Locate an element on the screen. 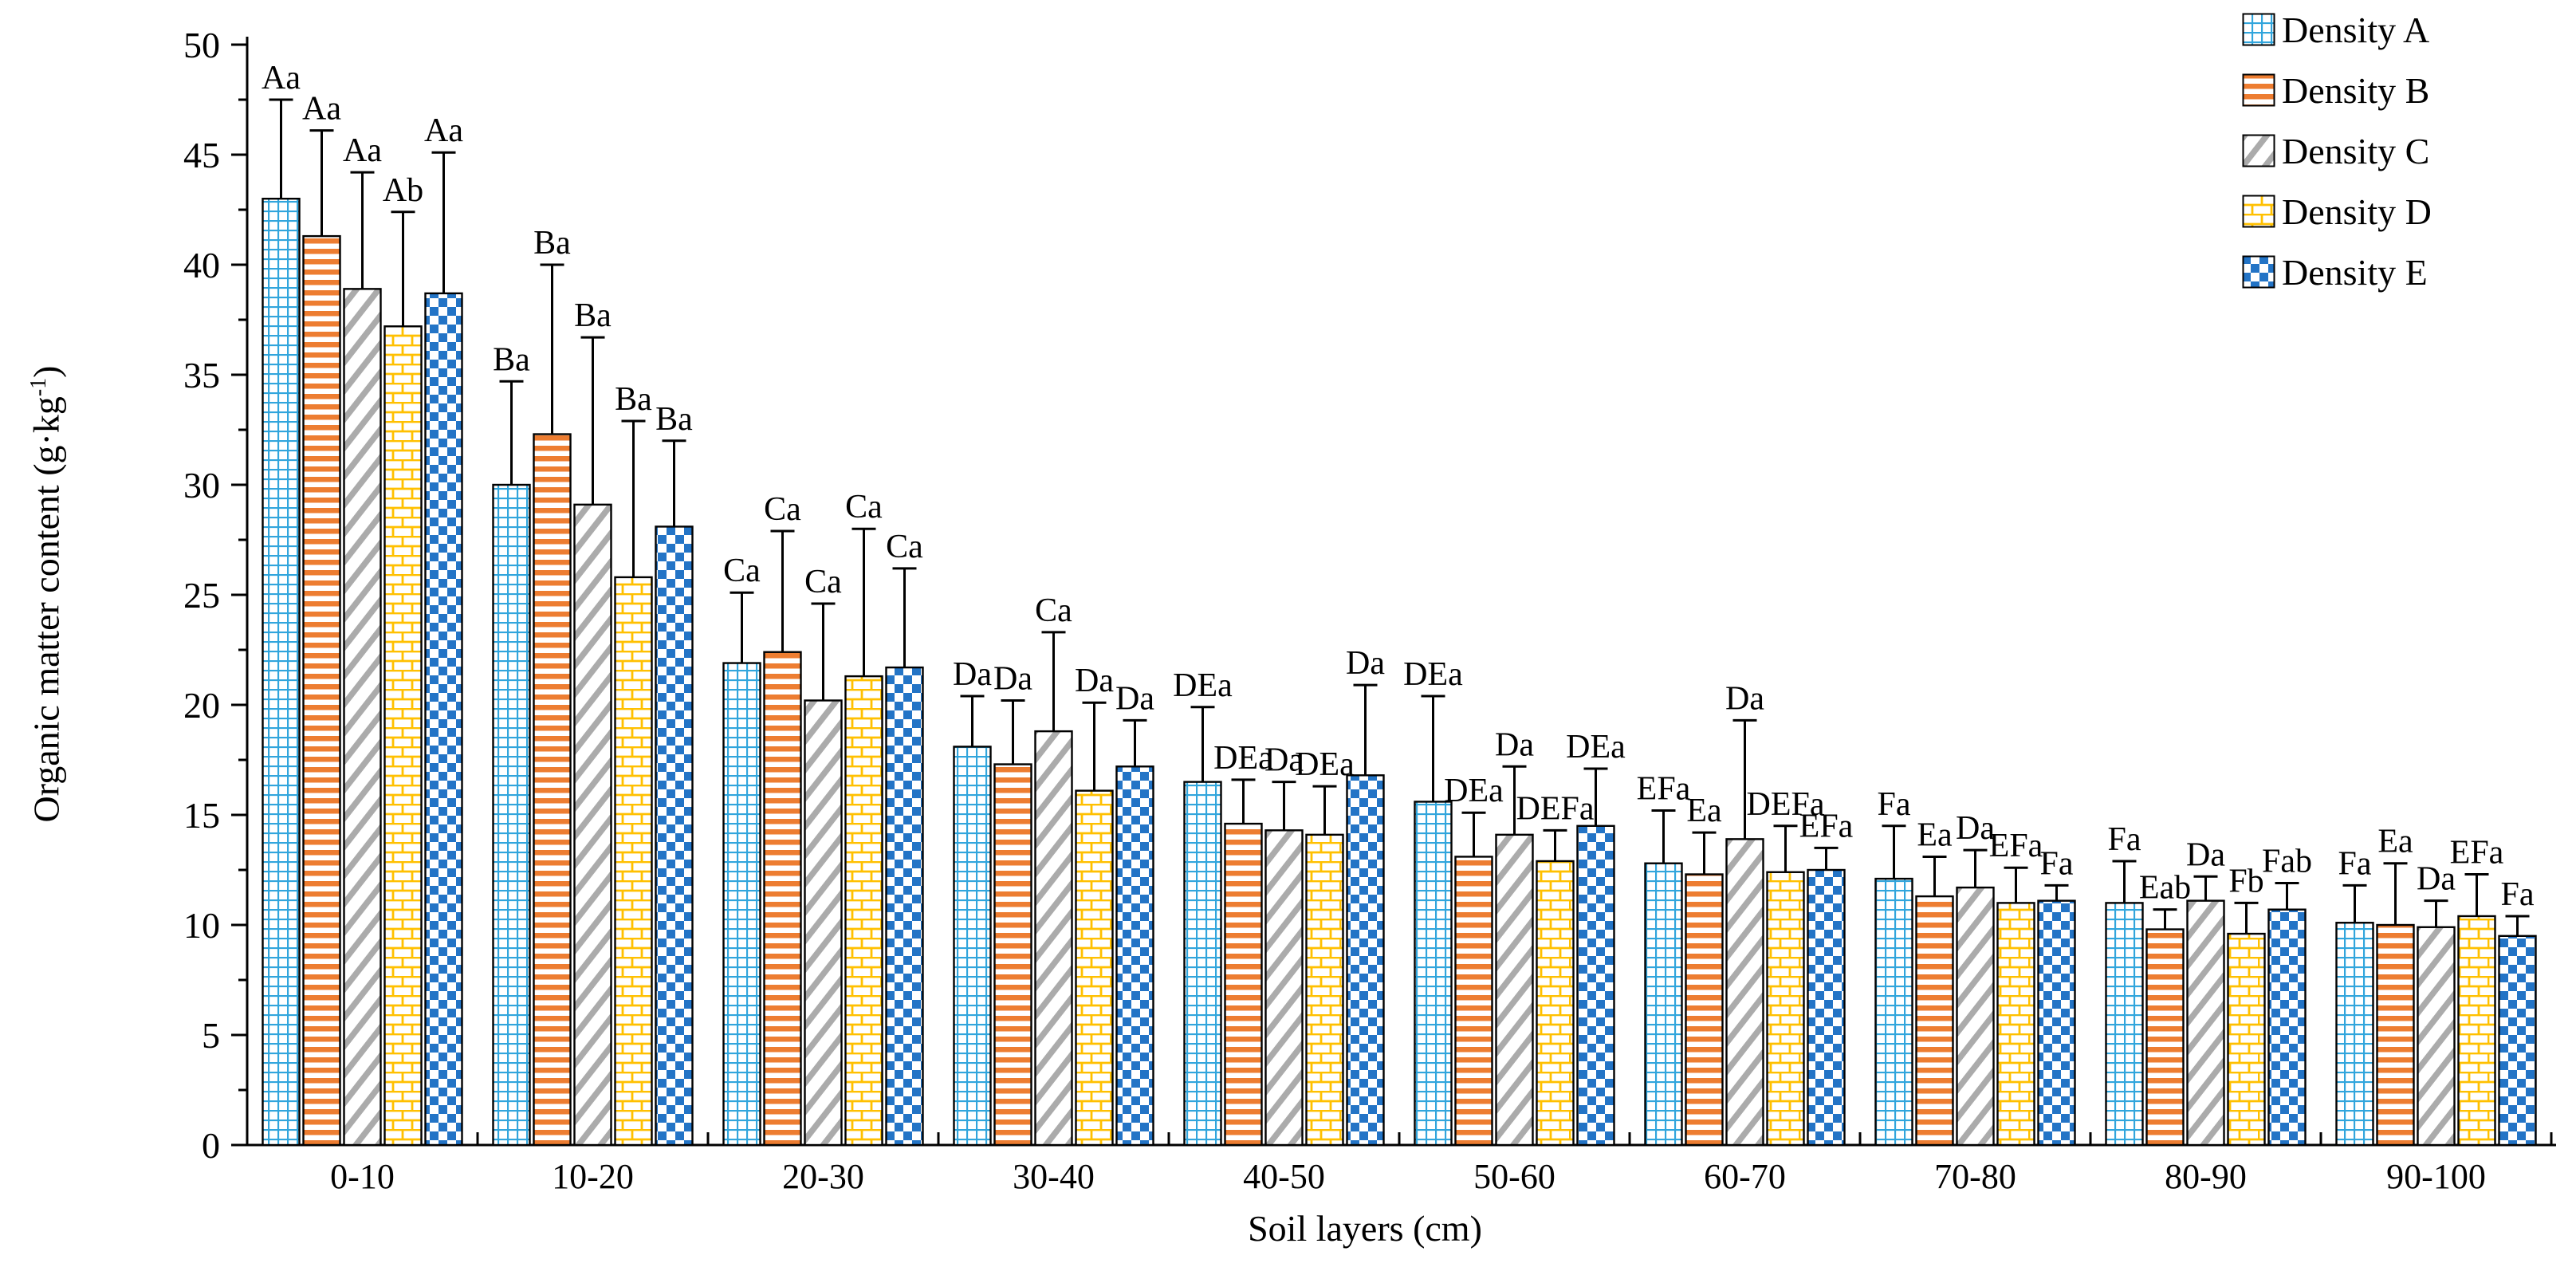 The image size is (2576, 1271). y-axis-title-close: ) is located at coordinates (47, 371).